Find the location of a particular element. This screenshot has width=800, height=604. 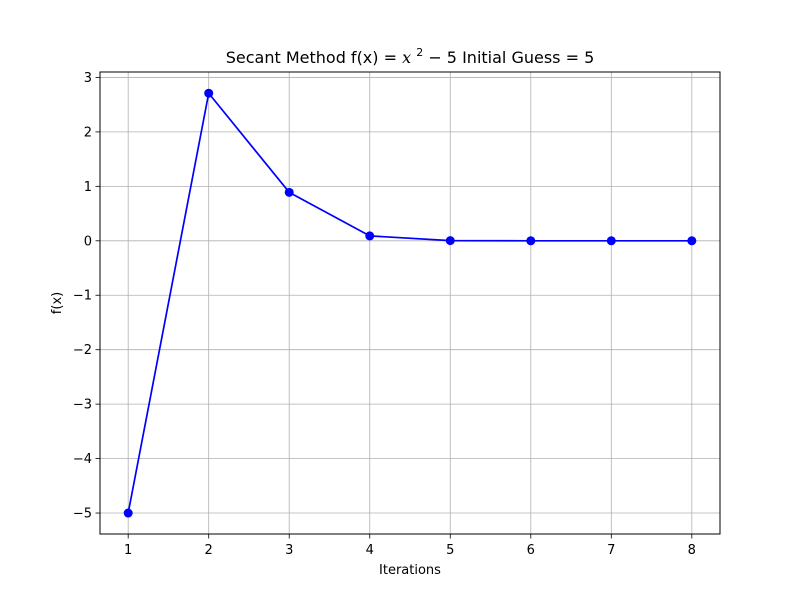

title-math-exponent: 2 is located at coordinates (419, 52).